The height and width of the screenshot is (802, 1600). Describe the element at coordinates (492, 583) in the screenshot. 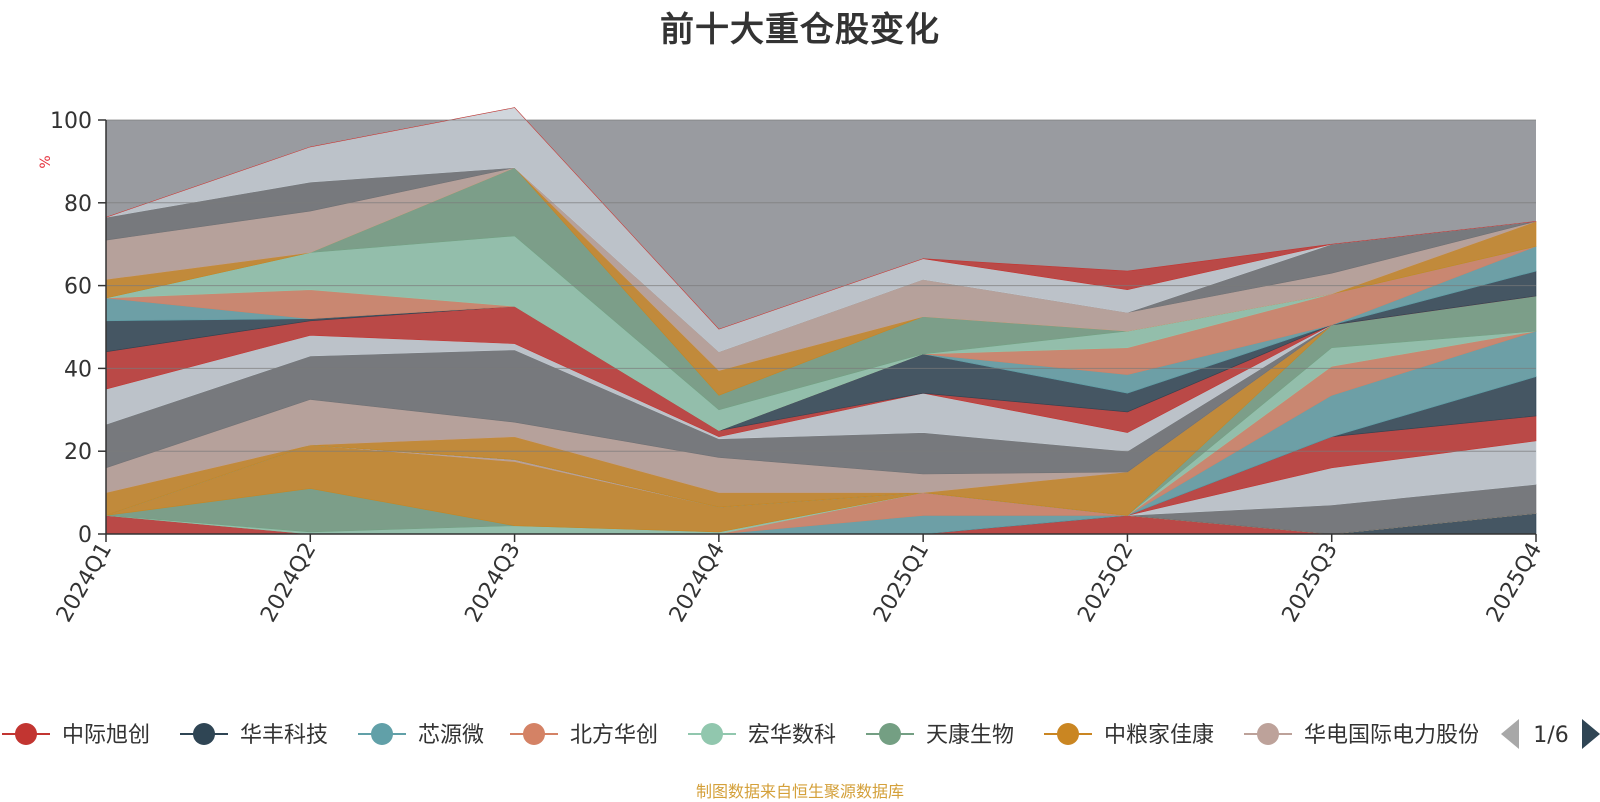

I see `x-tick-label: 2024Q3` at that location.